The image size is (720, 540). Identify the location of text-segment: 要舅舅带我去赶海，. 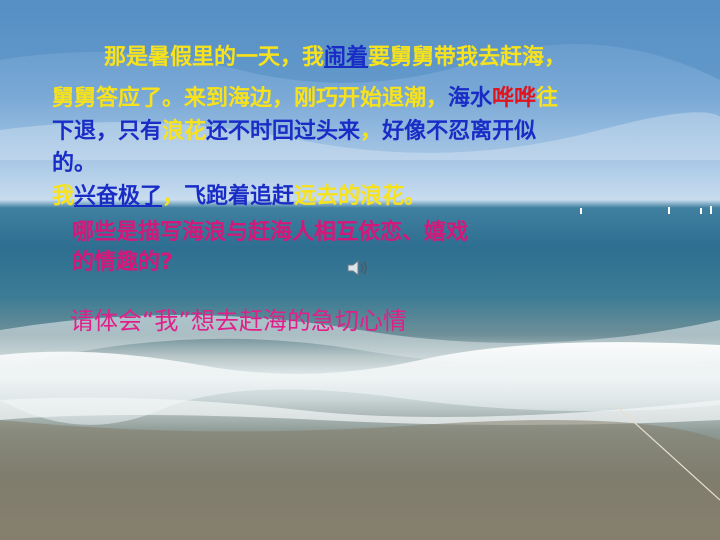
(467, 57).